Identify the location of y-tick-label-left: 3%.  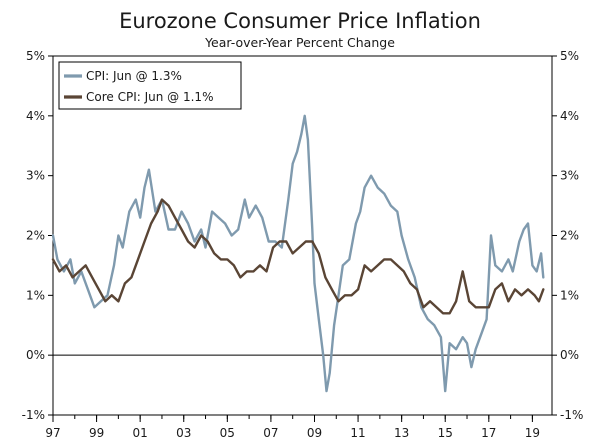
(35, 176).